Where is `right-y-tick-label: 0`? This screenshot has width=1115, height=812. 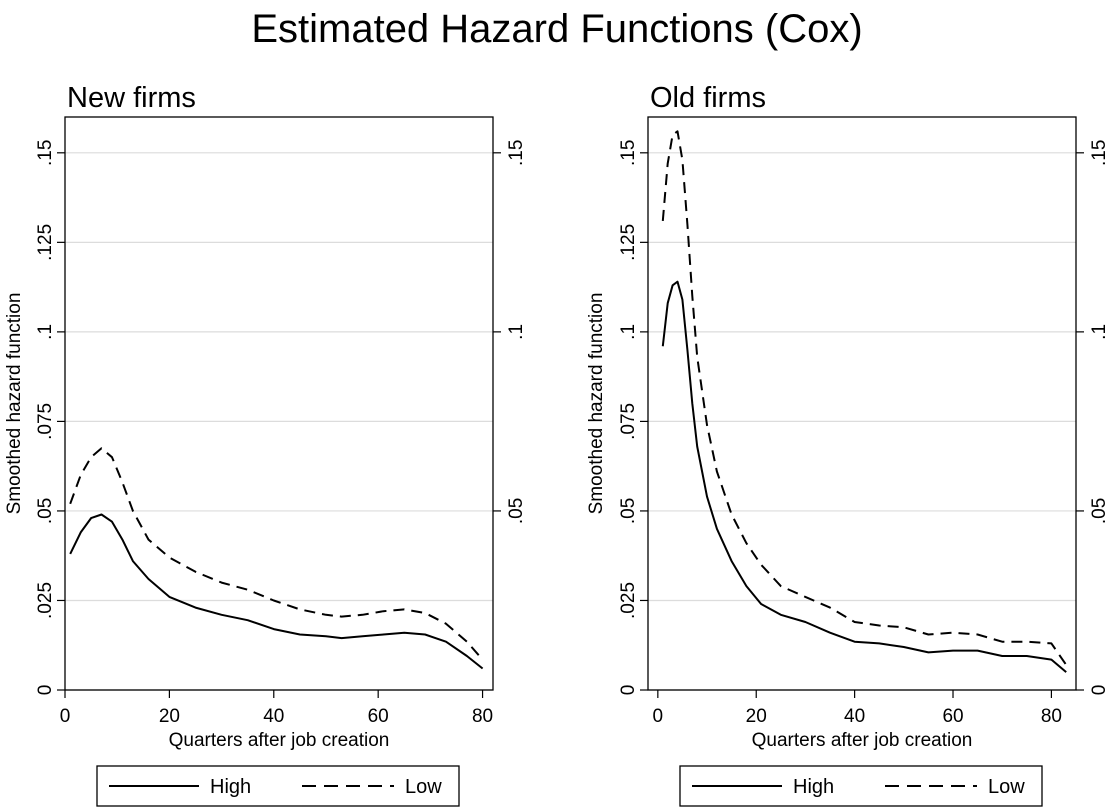 right-y-tick-label: 0 is located at coordinates (1099, 690).